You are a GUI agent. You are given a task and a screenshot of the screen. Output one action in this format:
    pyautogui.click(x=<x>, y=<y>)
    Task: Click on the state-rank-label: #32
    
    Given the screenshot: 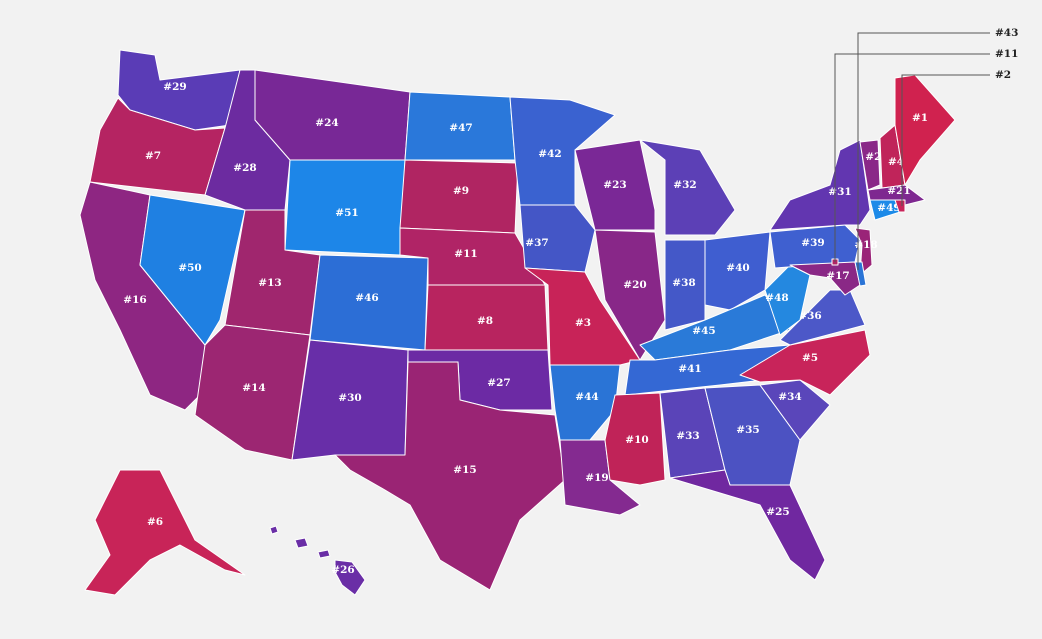 What is the action you would take?
    pyautogui.click(x=684, y=185)
    